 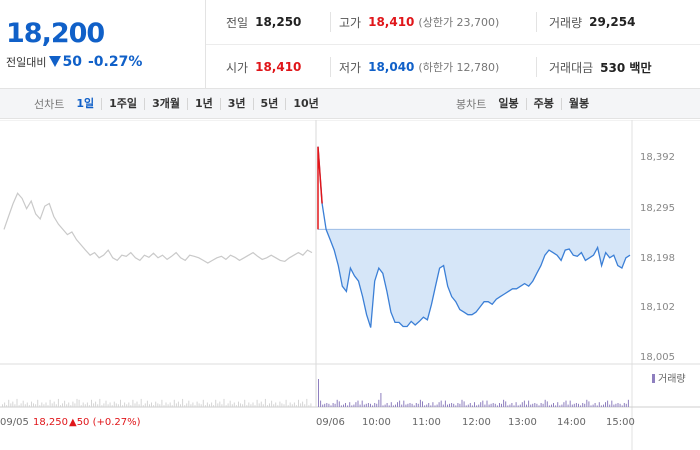 What do you see at coordinates (414, 22) in the screenshot?
I see `stat-high: 고가 18,410 (상한가 23,700)` at bounding box center [414, 22].